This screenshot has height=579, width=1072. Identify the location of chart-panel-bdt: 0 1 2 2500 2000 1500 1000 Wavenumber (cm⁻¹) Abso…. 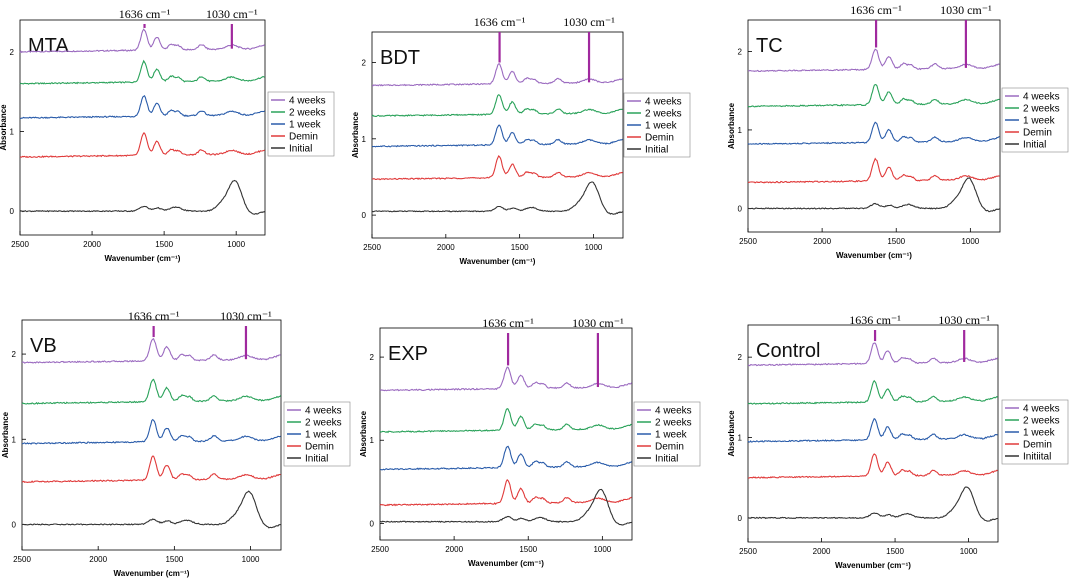
(521, 140).